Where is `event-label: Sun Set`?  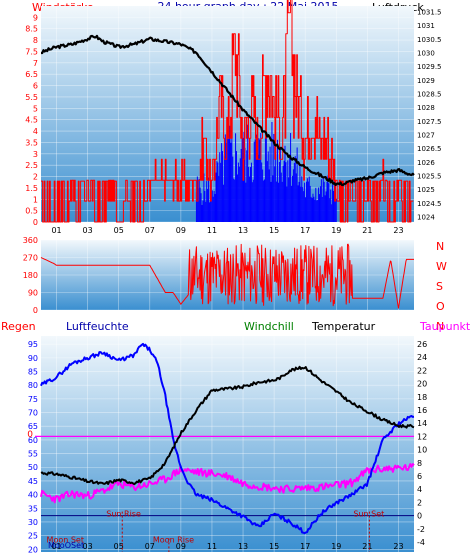
event-label: Sun Set is located at coordinates (368, 514).